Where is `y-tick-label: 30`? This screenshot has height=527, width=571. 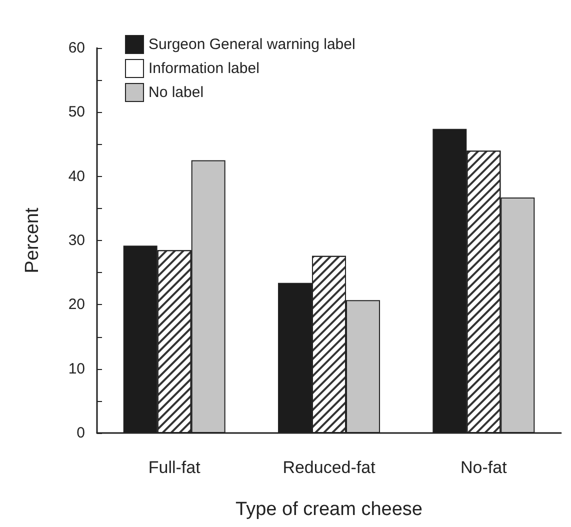 y-tick-label: 30 is located at coordinates (76, 240).